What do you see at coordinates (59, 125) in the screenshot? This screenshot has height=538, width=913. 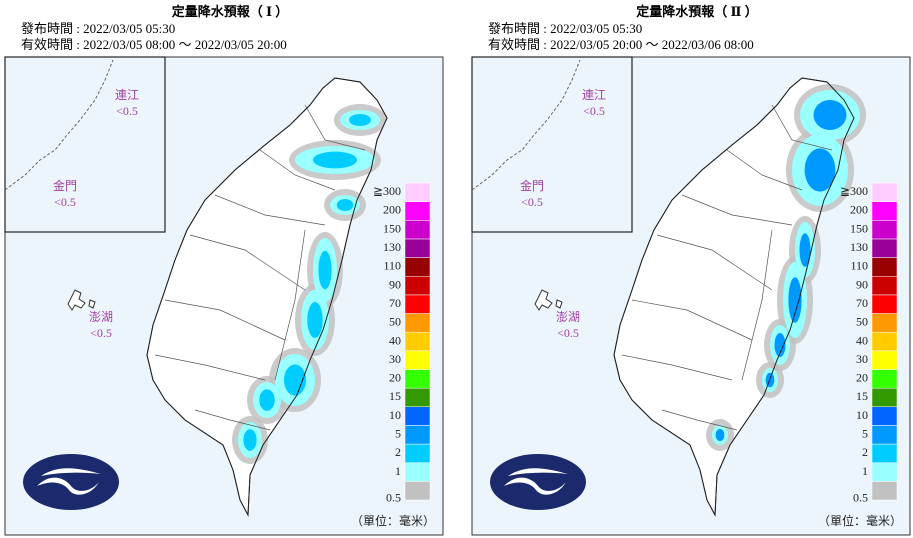 I see `china-coast` at bounding box center [59, 125].